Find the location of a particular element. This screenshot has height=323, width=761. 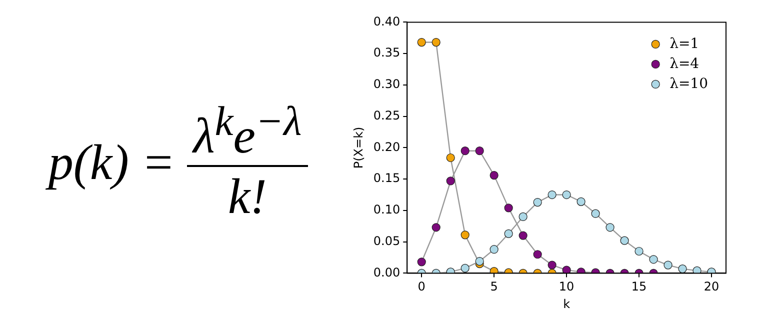

y-tick-label: 0.25 is located at coordinates (386, 115).